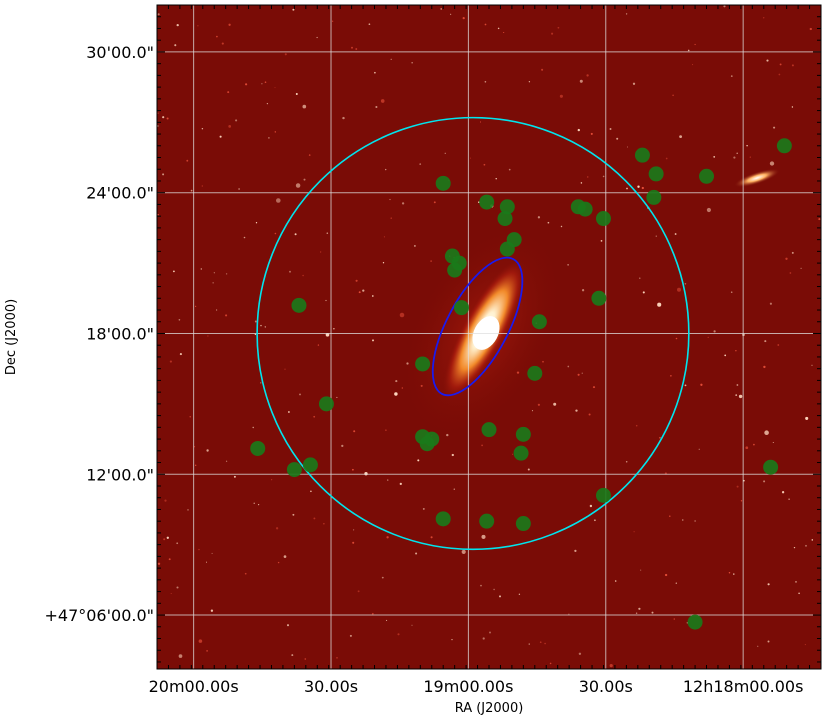  I want to click on y-tick-label: 18'00.0", so click(120, 333).